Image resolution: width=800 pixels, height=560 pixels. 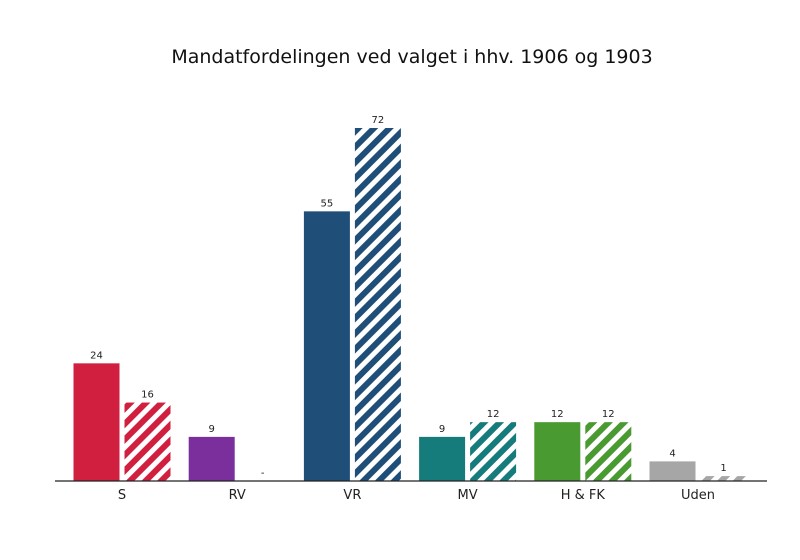 What do you see at coordinates (416, 495) in the screenshot?
I see `x-tick-labels-group: S RV VR MV H & FK Uden` at bounding box center [416, 495].